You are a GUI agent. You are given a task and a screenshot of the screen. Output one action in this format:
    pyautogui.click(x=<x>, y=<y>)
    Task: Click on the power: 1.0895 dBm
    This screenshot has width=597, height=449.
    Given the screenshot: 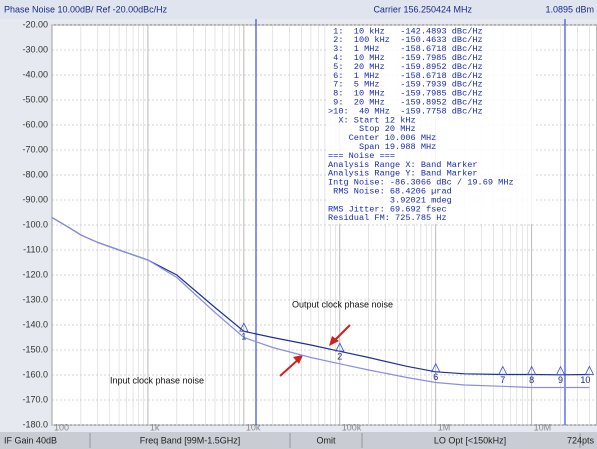 What is the action you would take?
    pyautogui.click(x=569, y=9)
    